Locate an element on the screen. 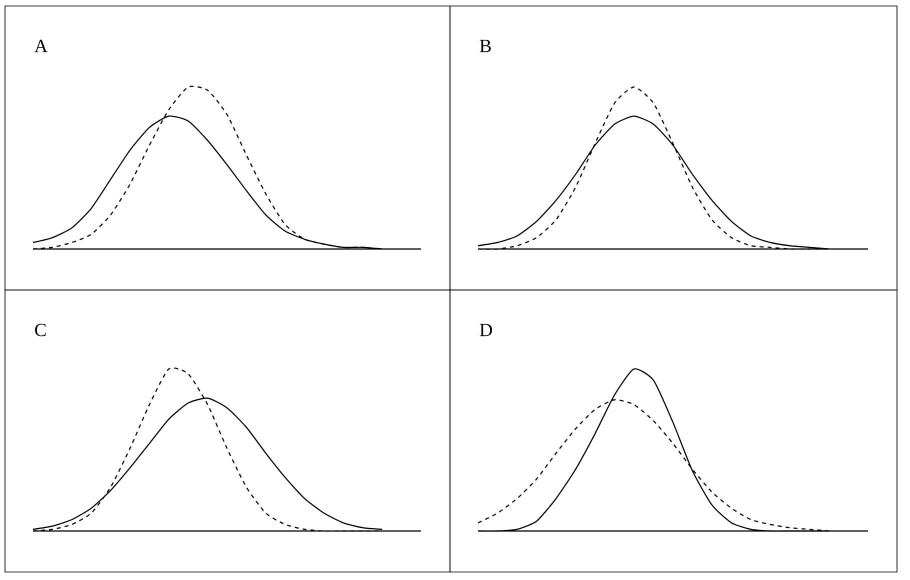 The image size is (910, 580). chart-title: A is located at coordinates (41, 46).